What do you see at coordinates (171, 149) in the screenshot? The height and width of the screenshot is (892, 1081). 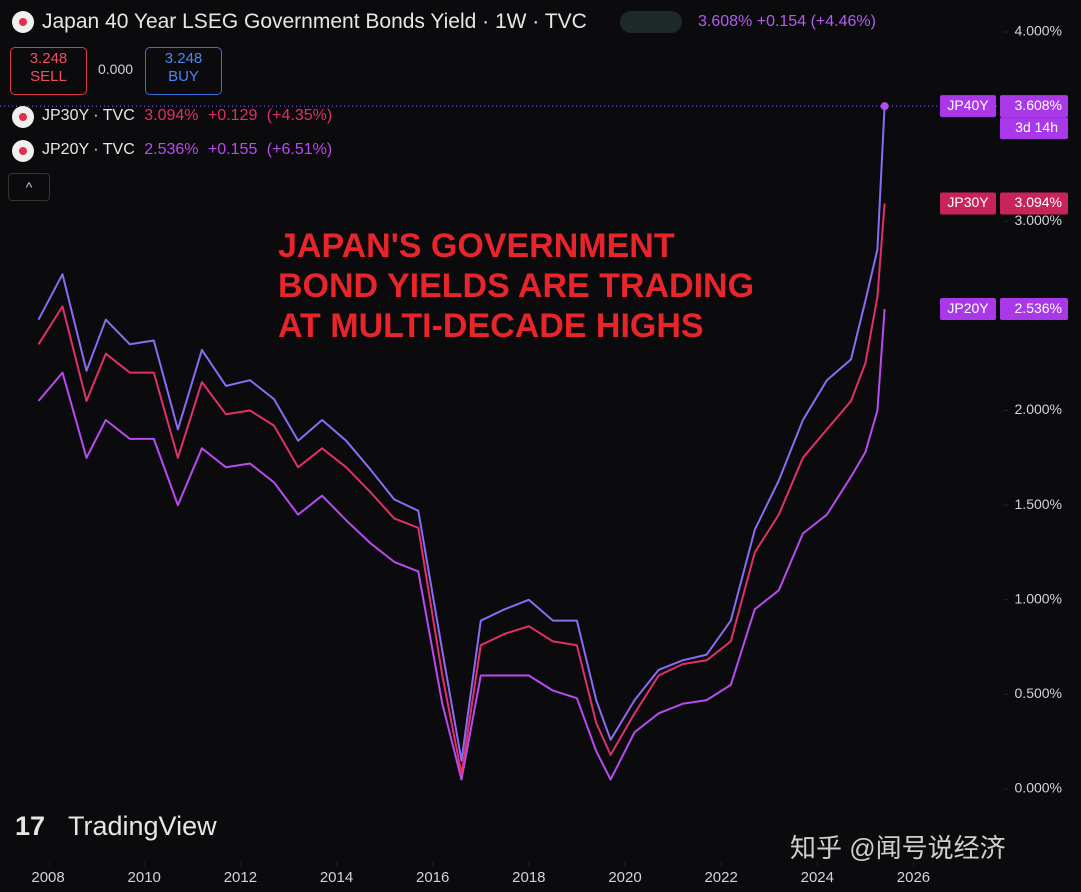 I see `legend-last: 2.536%` at bounding box center [171, 149].